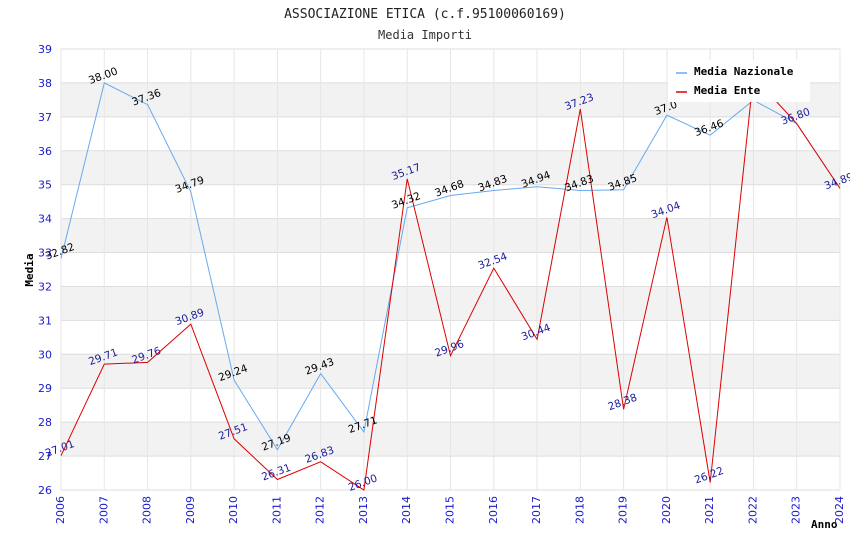 This screenshot has height=550, width=850. Describe the element at coordinates (709, 476) in the screenshot. I see `data-label-media-ente: 26.22` at that location.